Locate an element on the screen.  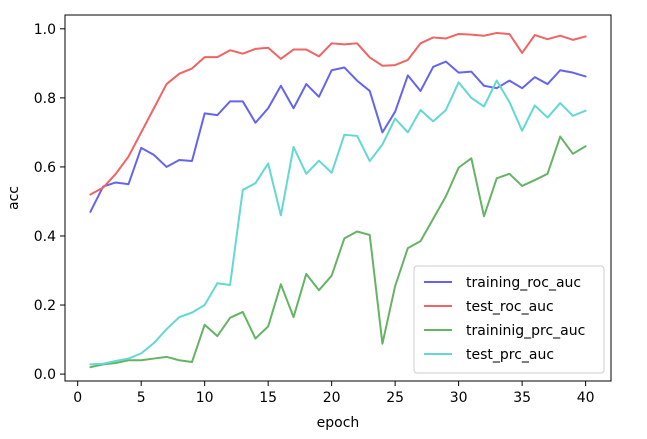
y-tick-label: 0.6 is located at coordinates (45, 168).